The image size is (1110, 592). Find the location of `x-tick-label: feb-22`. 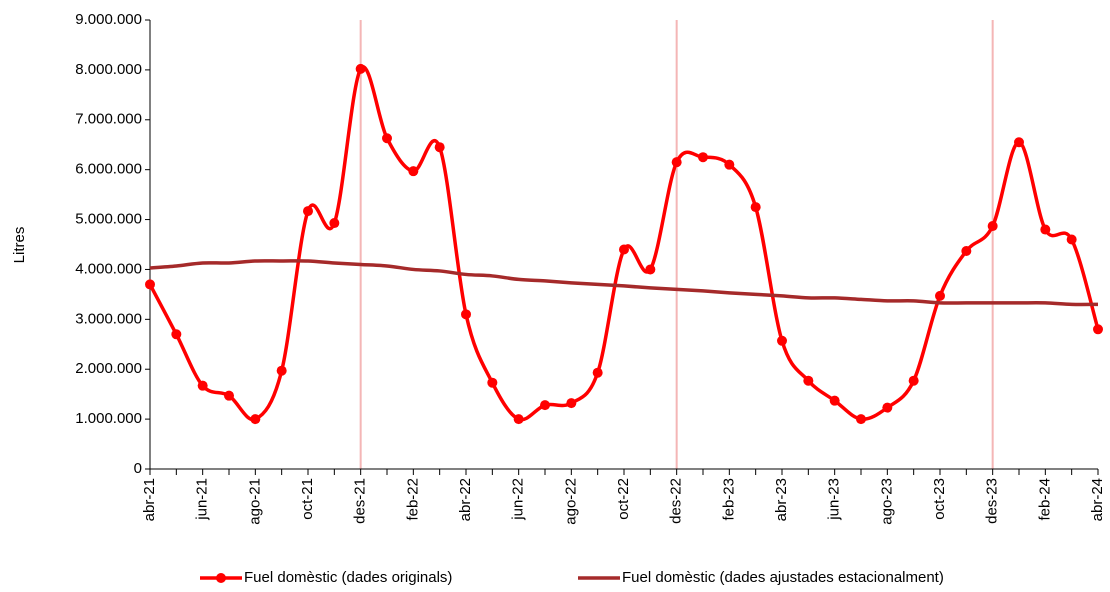

x-tick-label: feb-22 is located at coordinates (412, 499).